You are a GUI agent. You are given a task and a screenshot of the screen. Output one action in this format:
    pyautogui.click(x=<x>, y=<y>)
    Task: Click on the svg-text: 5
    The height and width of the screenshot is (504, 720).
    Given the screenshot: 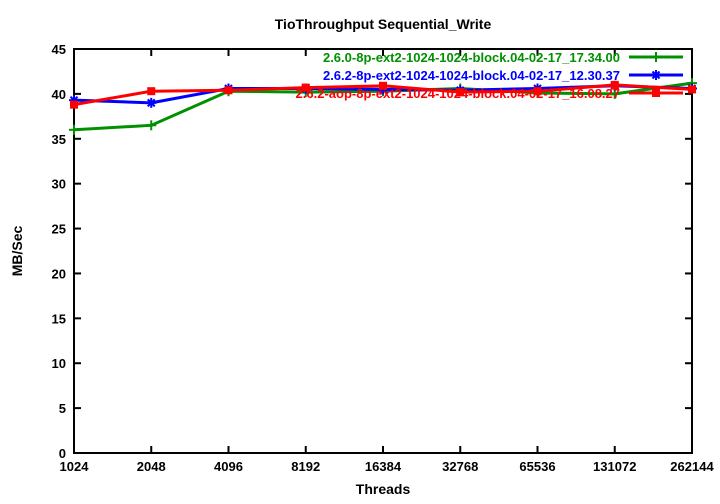 What is the action you would take?
    pyautogui.click(x=62, y=408)
    